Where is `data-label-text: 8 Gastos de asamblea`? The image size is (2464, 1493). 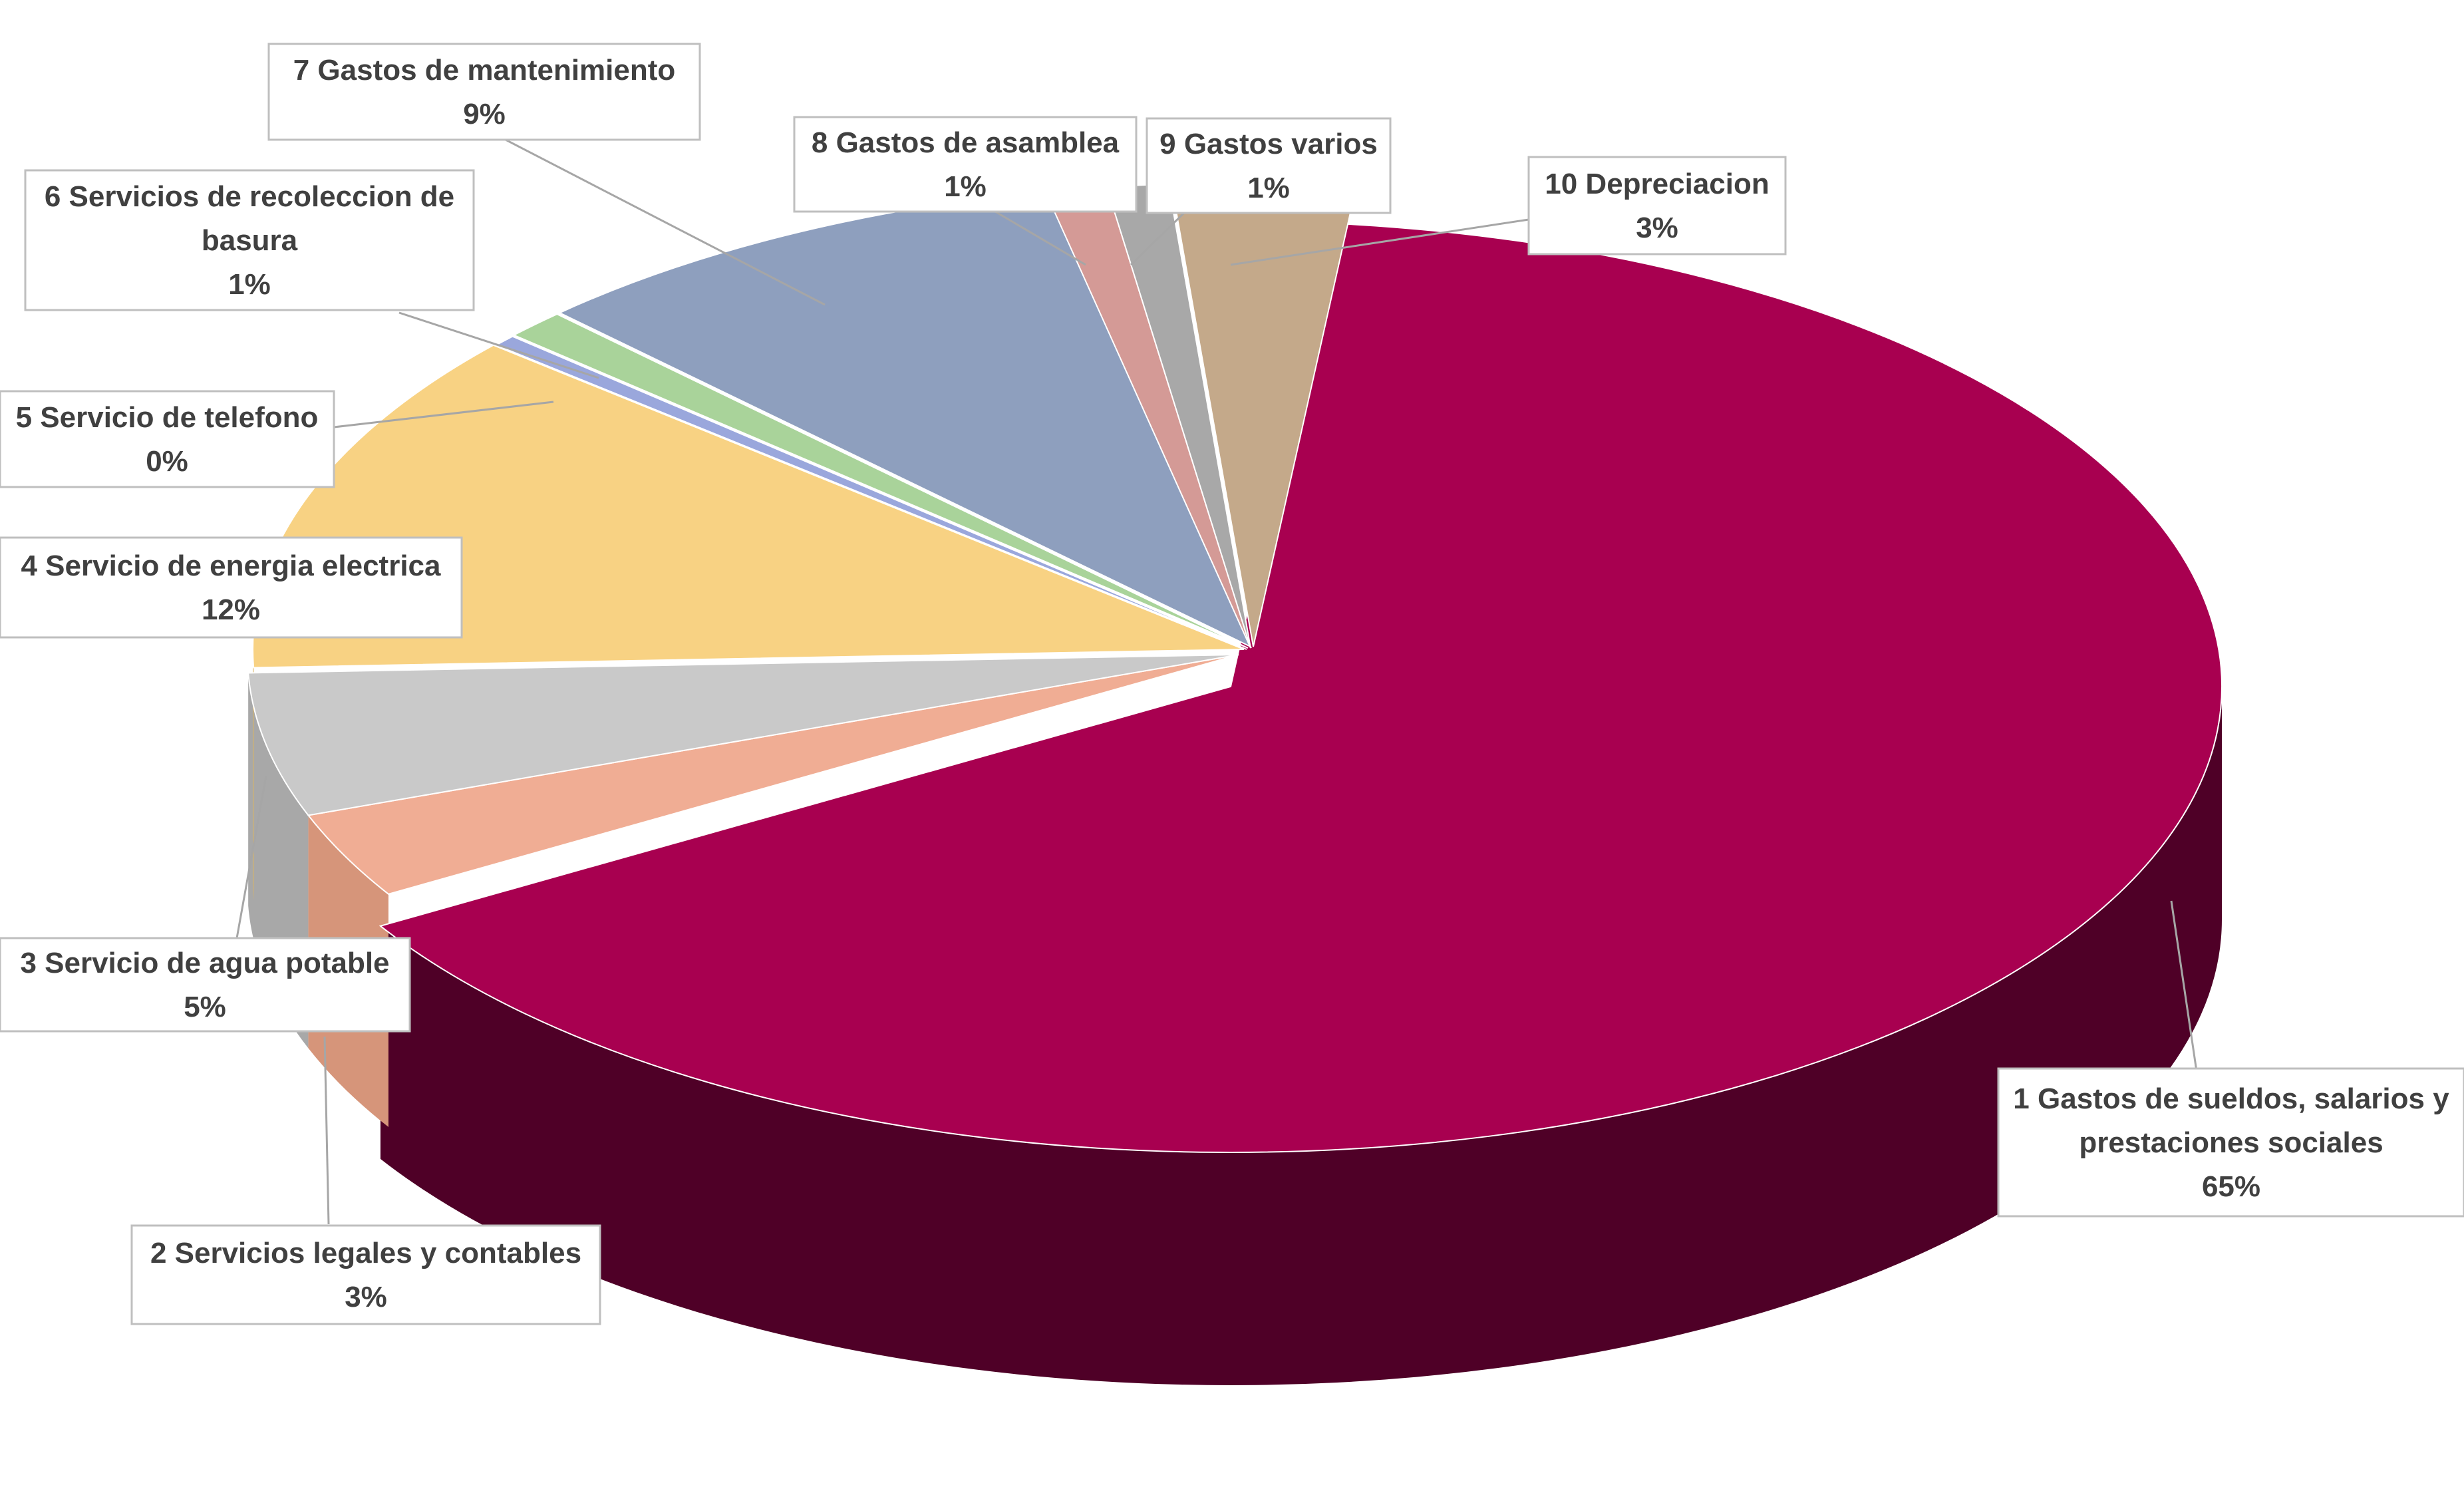
data-label-text: 8 Gastos de asamblea is located at coordinates (966, 142).